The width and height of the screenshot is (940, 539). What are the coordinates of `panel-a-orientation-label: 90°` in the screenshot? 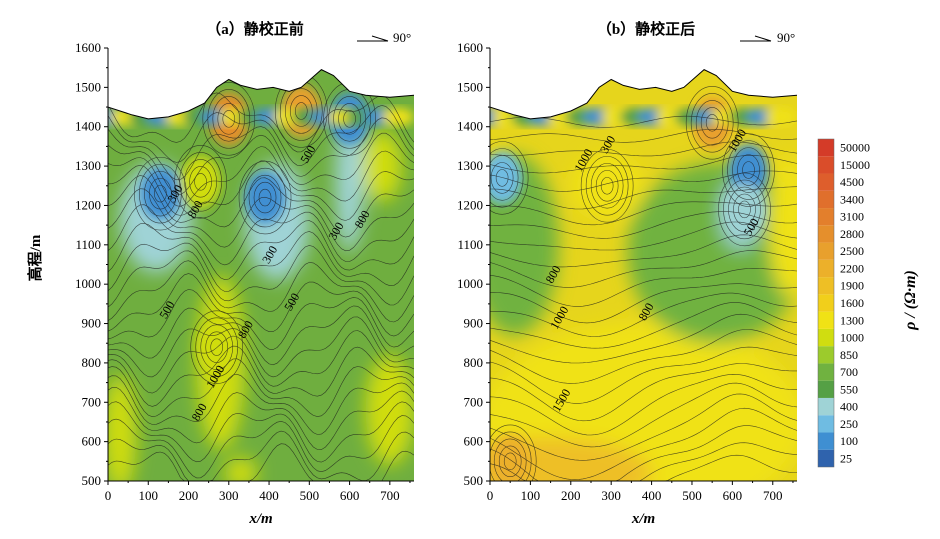 It's located at (402, 37).